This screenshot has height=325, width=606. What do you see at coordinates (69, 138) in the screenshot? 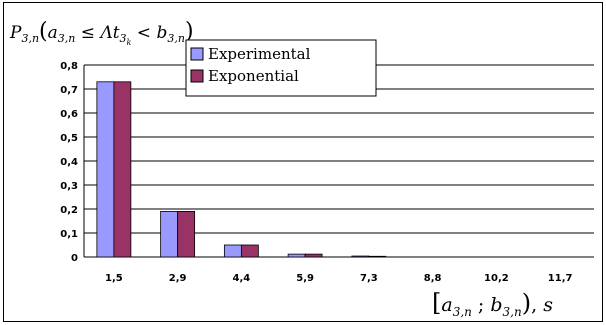
I see `y-tick-label: 0,5` at bounding box center [69, 138].